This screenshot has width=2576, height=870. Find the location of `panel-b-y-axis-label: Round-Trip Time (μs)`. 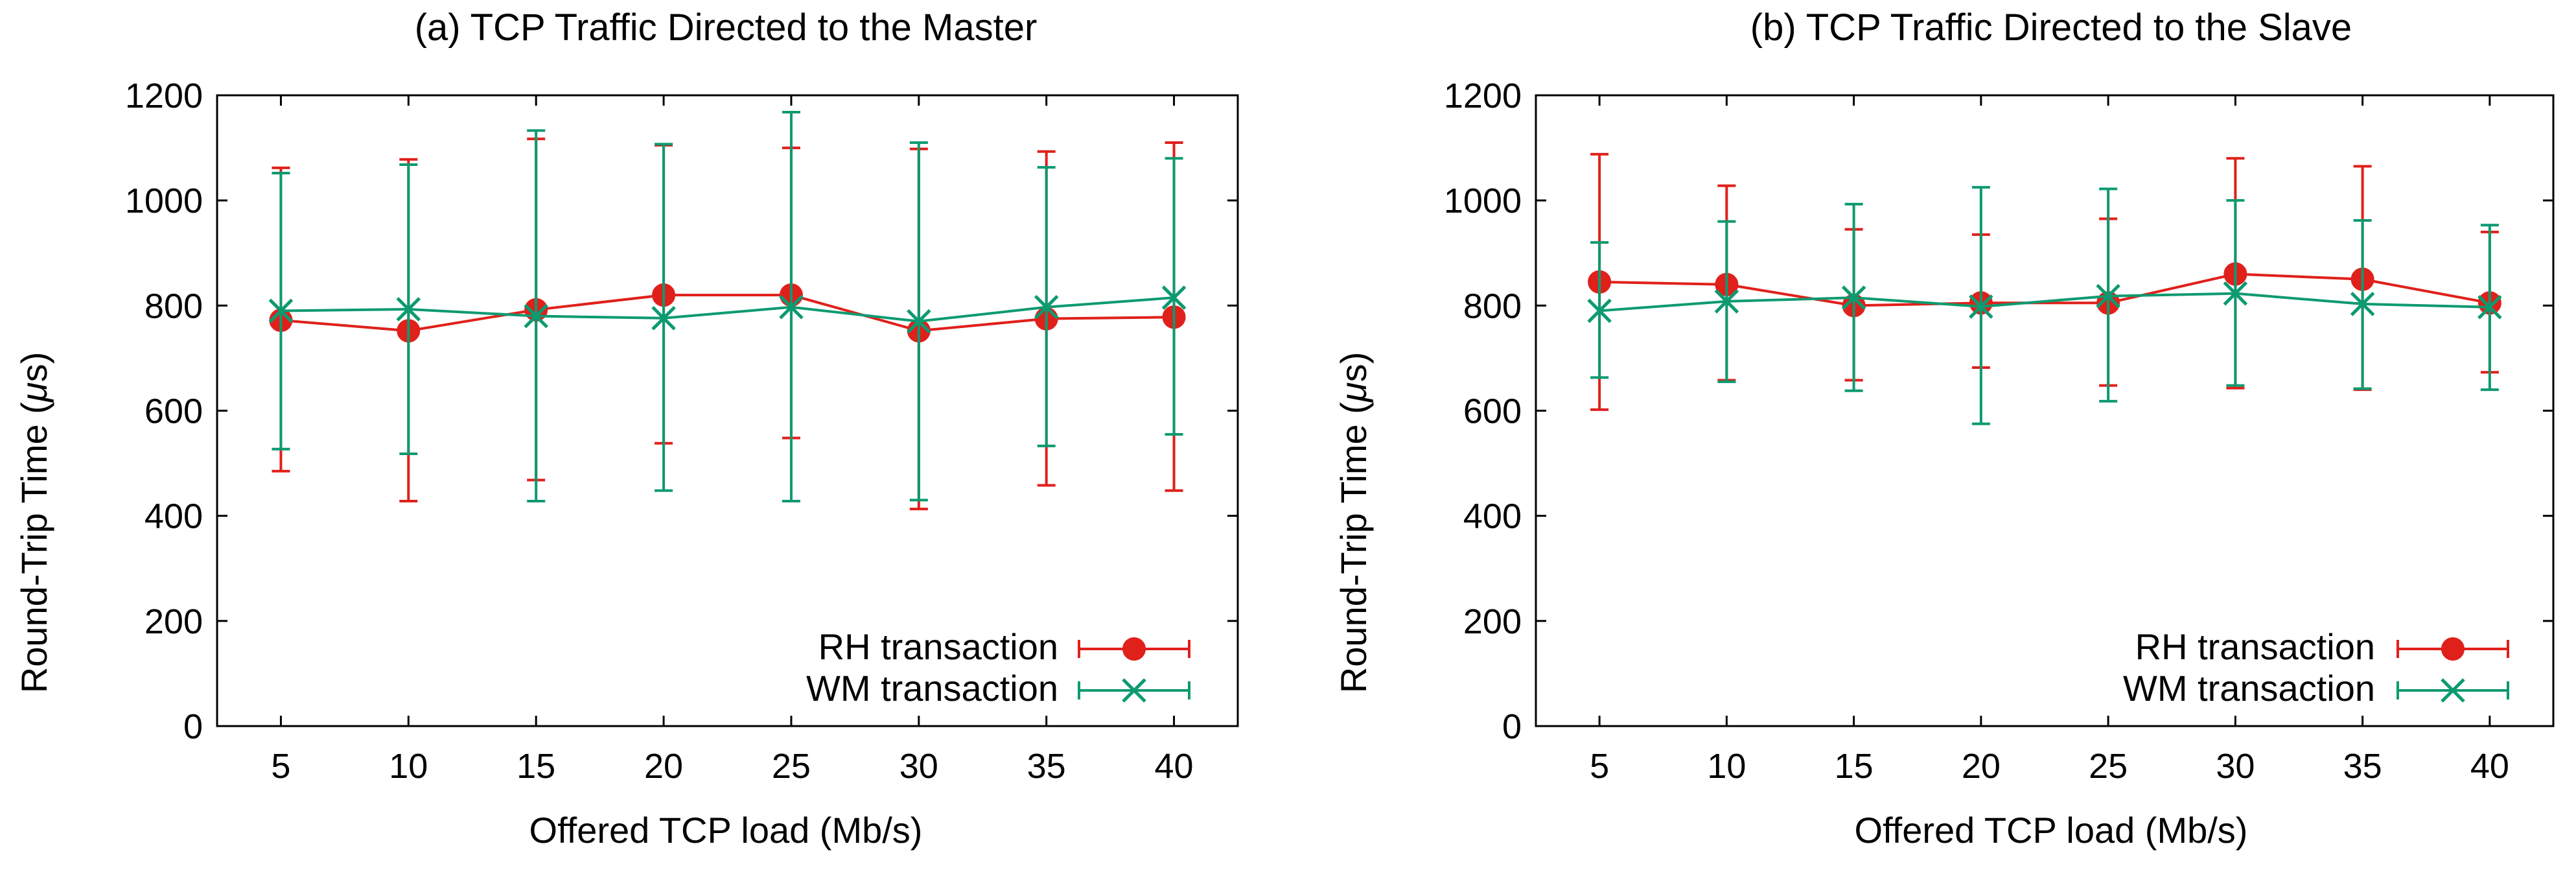

panel-b-y-axis-label: Round-Trip Time (μs) is located at coordinates (1354, 523).